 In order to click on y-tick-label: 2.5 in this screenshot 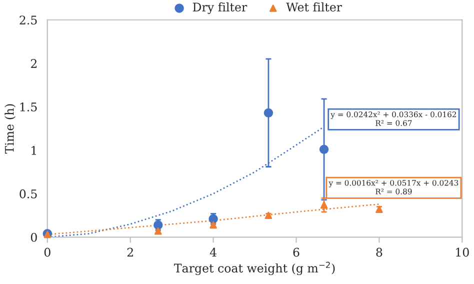, I will do `click(28, 20)`.